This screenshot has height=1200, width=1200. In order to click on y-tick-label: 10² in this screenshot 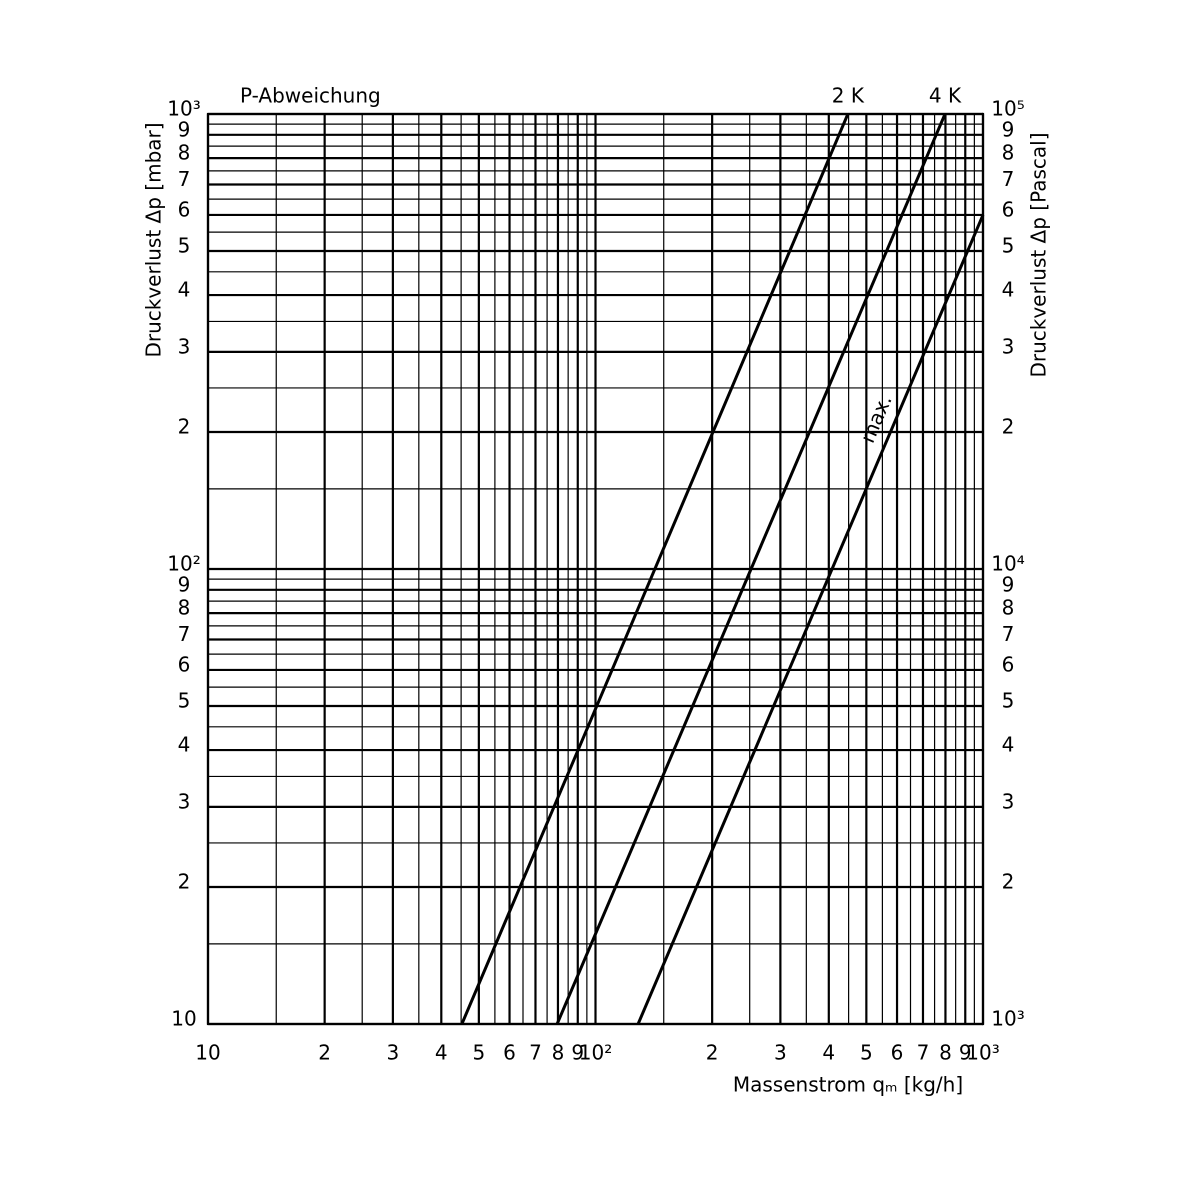, I will do `click(183, 564)`.